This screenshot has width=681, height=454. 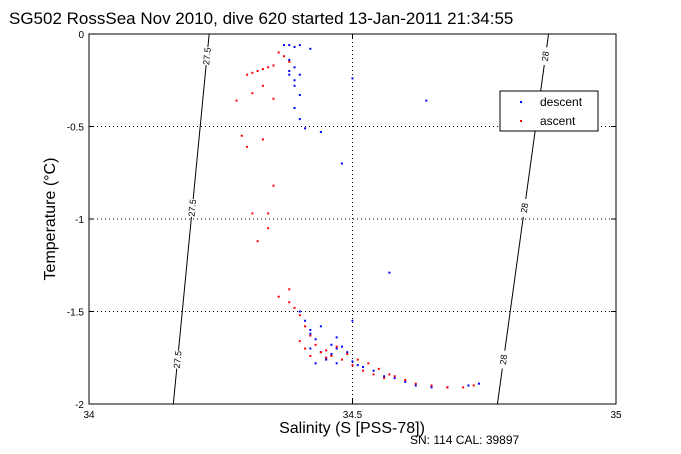 I want to click on x-tick-label: 35, so click(x=616, y=415).